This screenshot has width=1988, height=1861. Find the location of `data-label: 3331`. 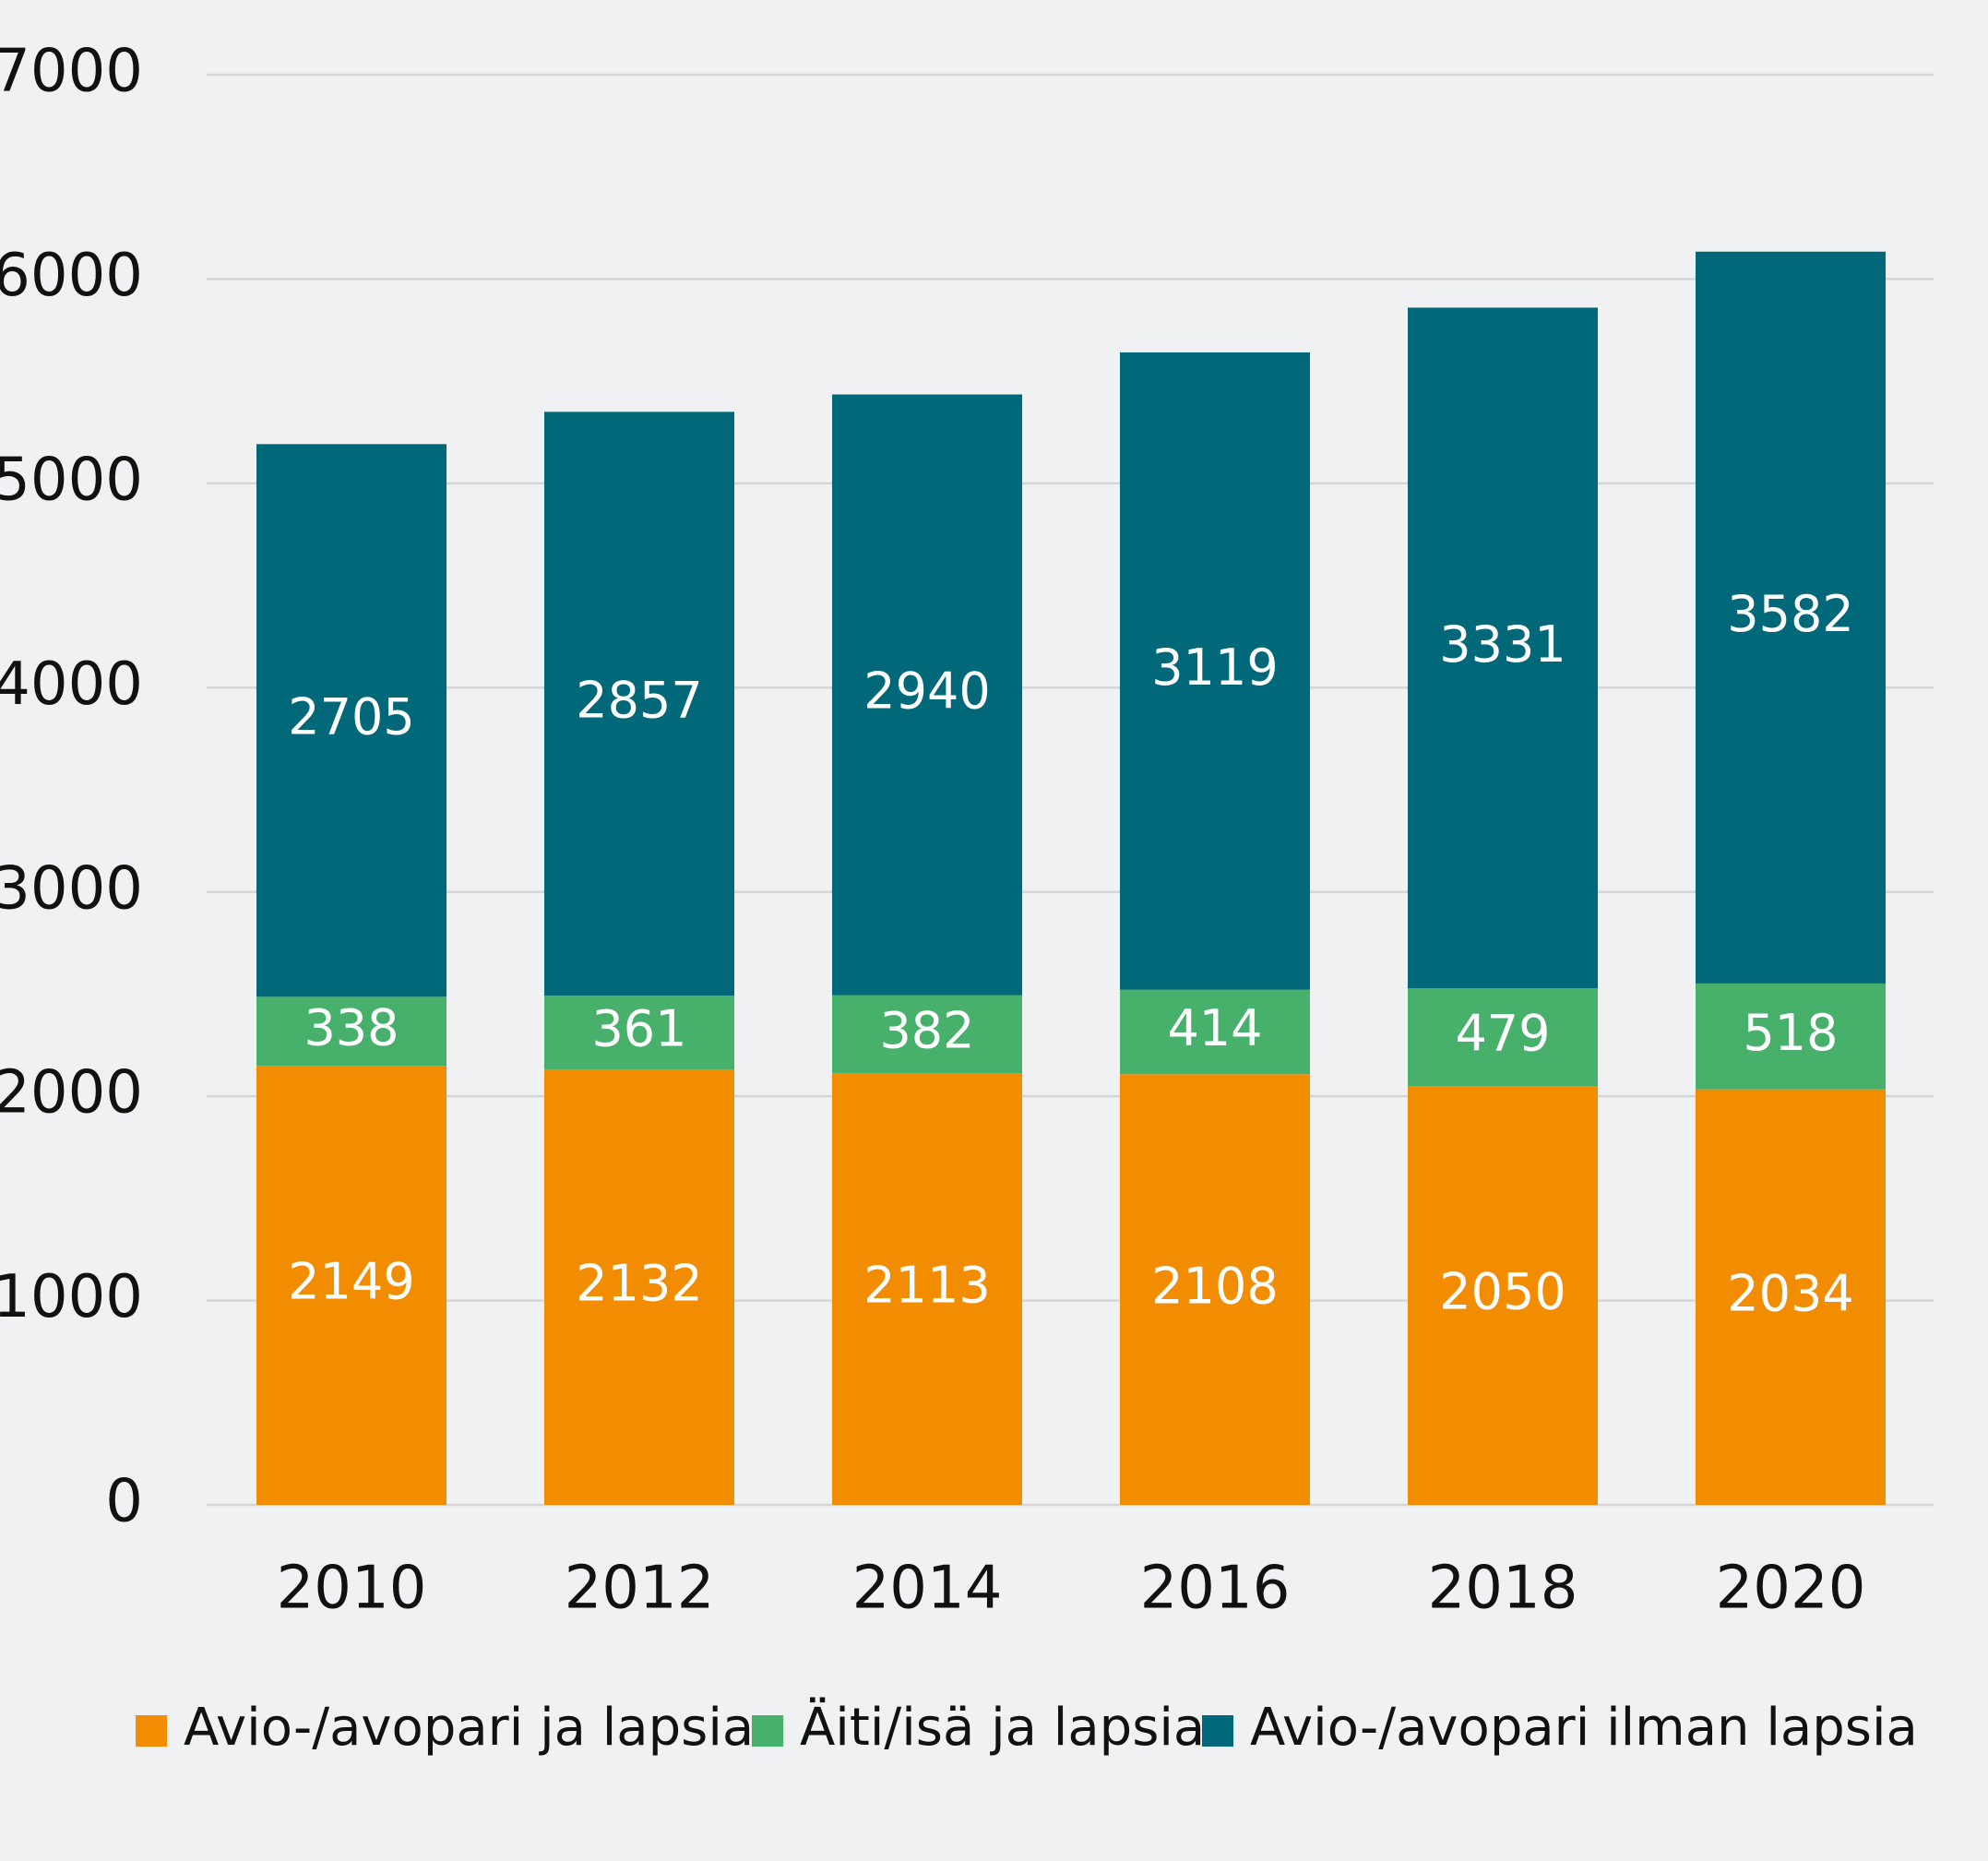

data-label: 3331 is located at coordinates (1502, 644).